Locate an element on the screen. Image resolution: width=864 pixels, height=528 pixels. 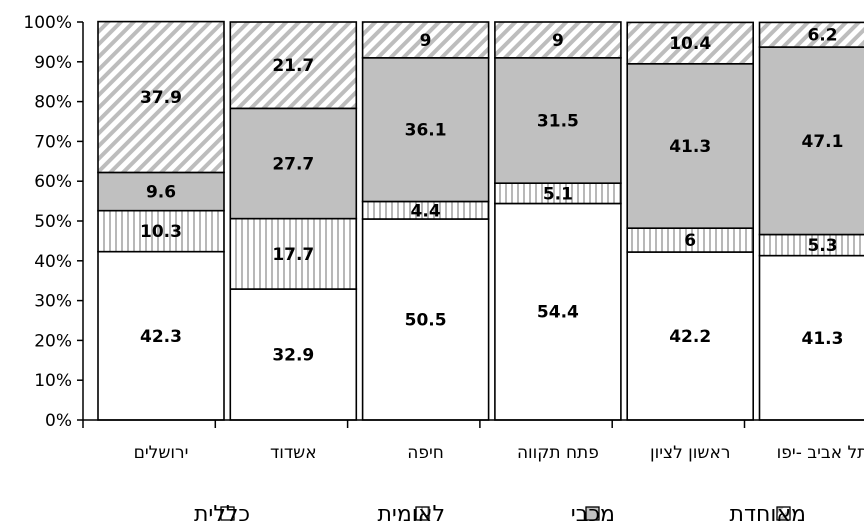
data-label: 5.3 is located at coordinates (822, 246).